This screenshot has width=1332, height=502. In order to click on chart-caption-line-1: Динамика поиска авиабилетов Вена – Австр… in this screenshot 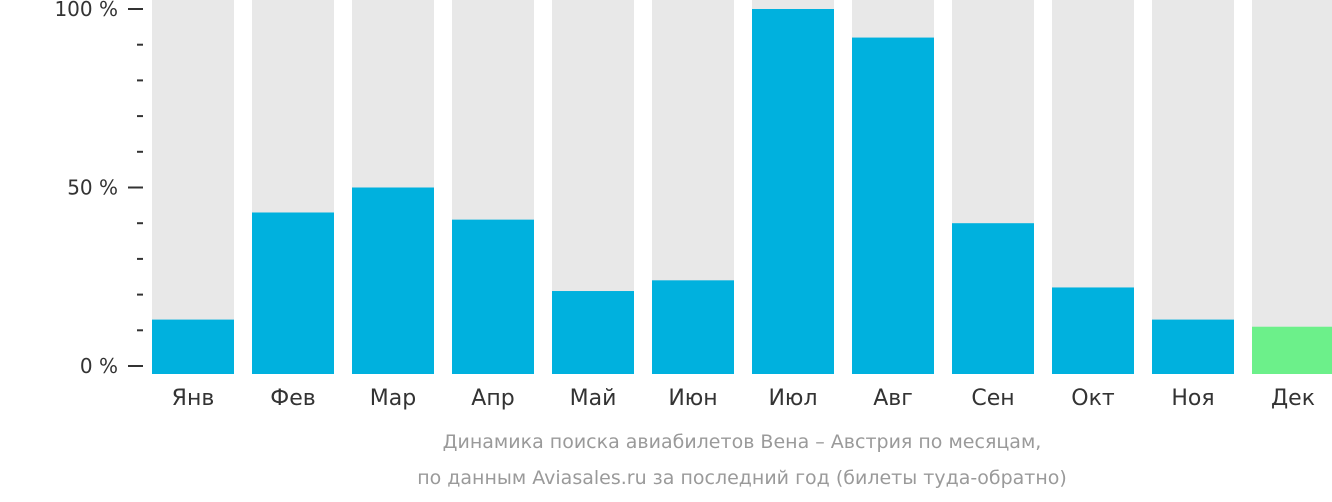, I will do `click(742, 442)`.